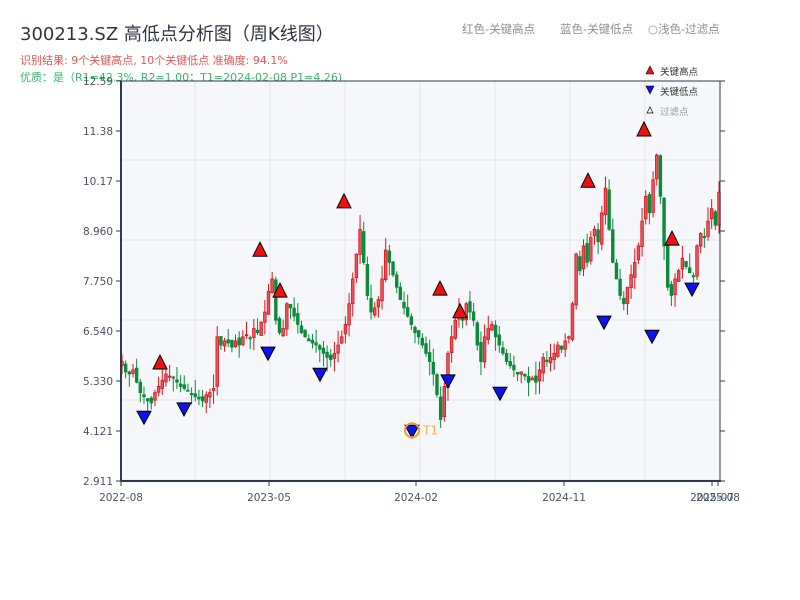 The width and height of the screenshot is (800, 600). What do you see at coordinates (499, 29) in the screenshot?
I see `top-legend-red-high: 红色-关键高点` at bounding box center [499, 29].